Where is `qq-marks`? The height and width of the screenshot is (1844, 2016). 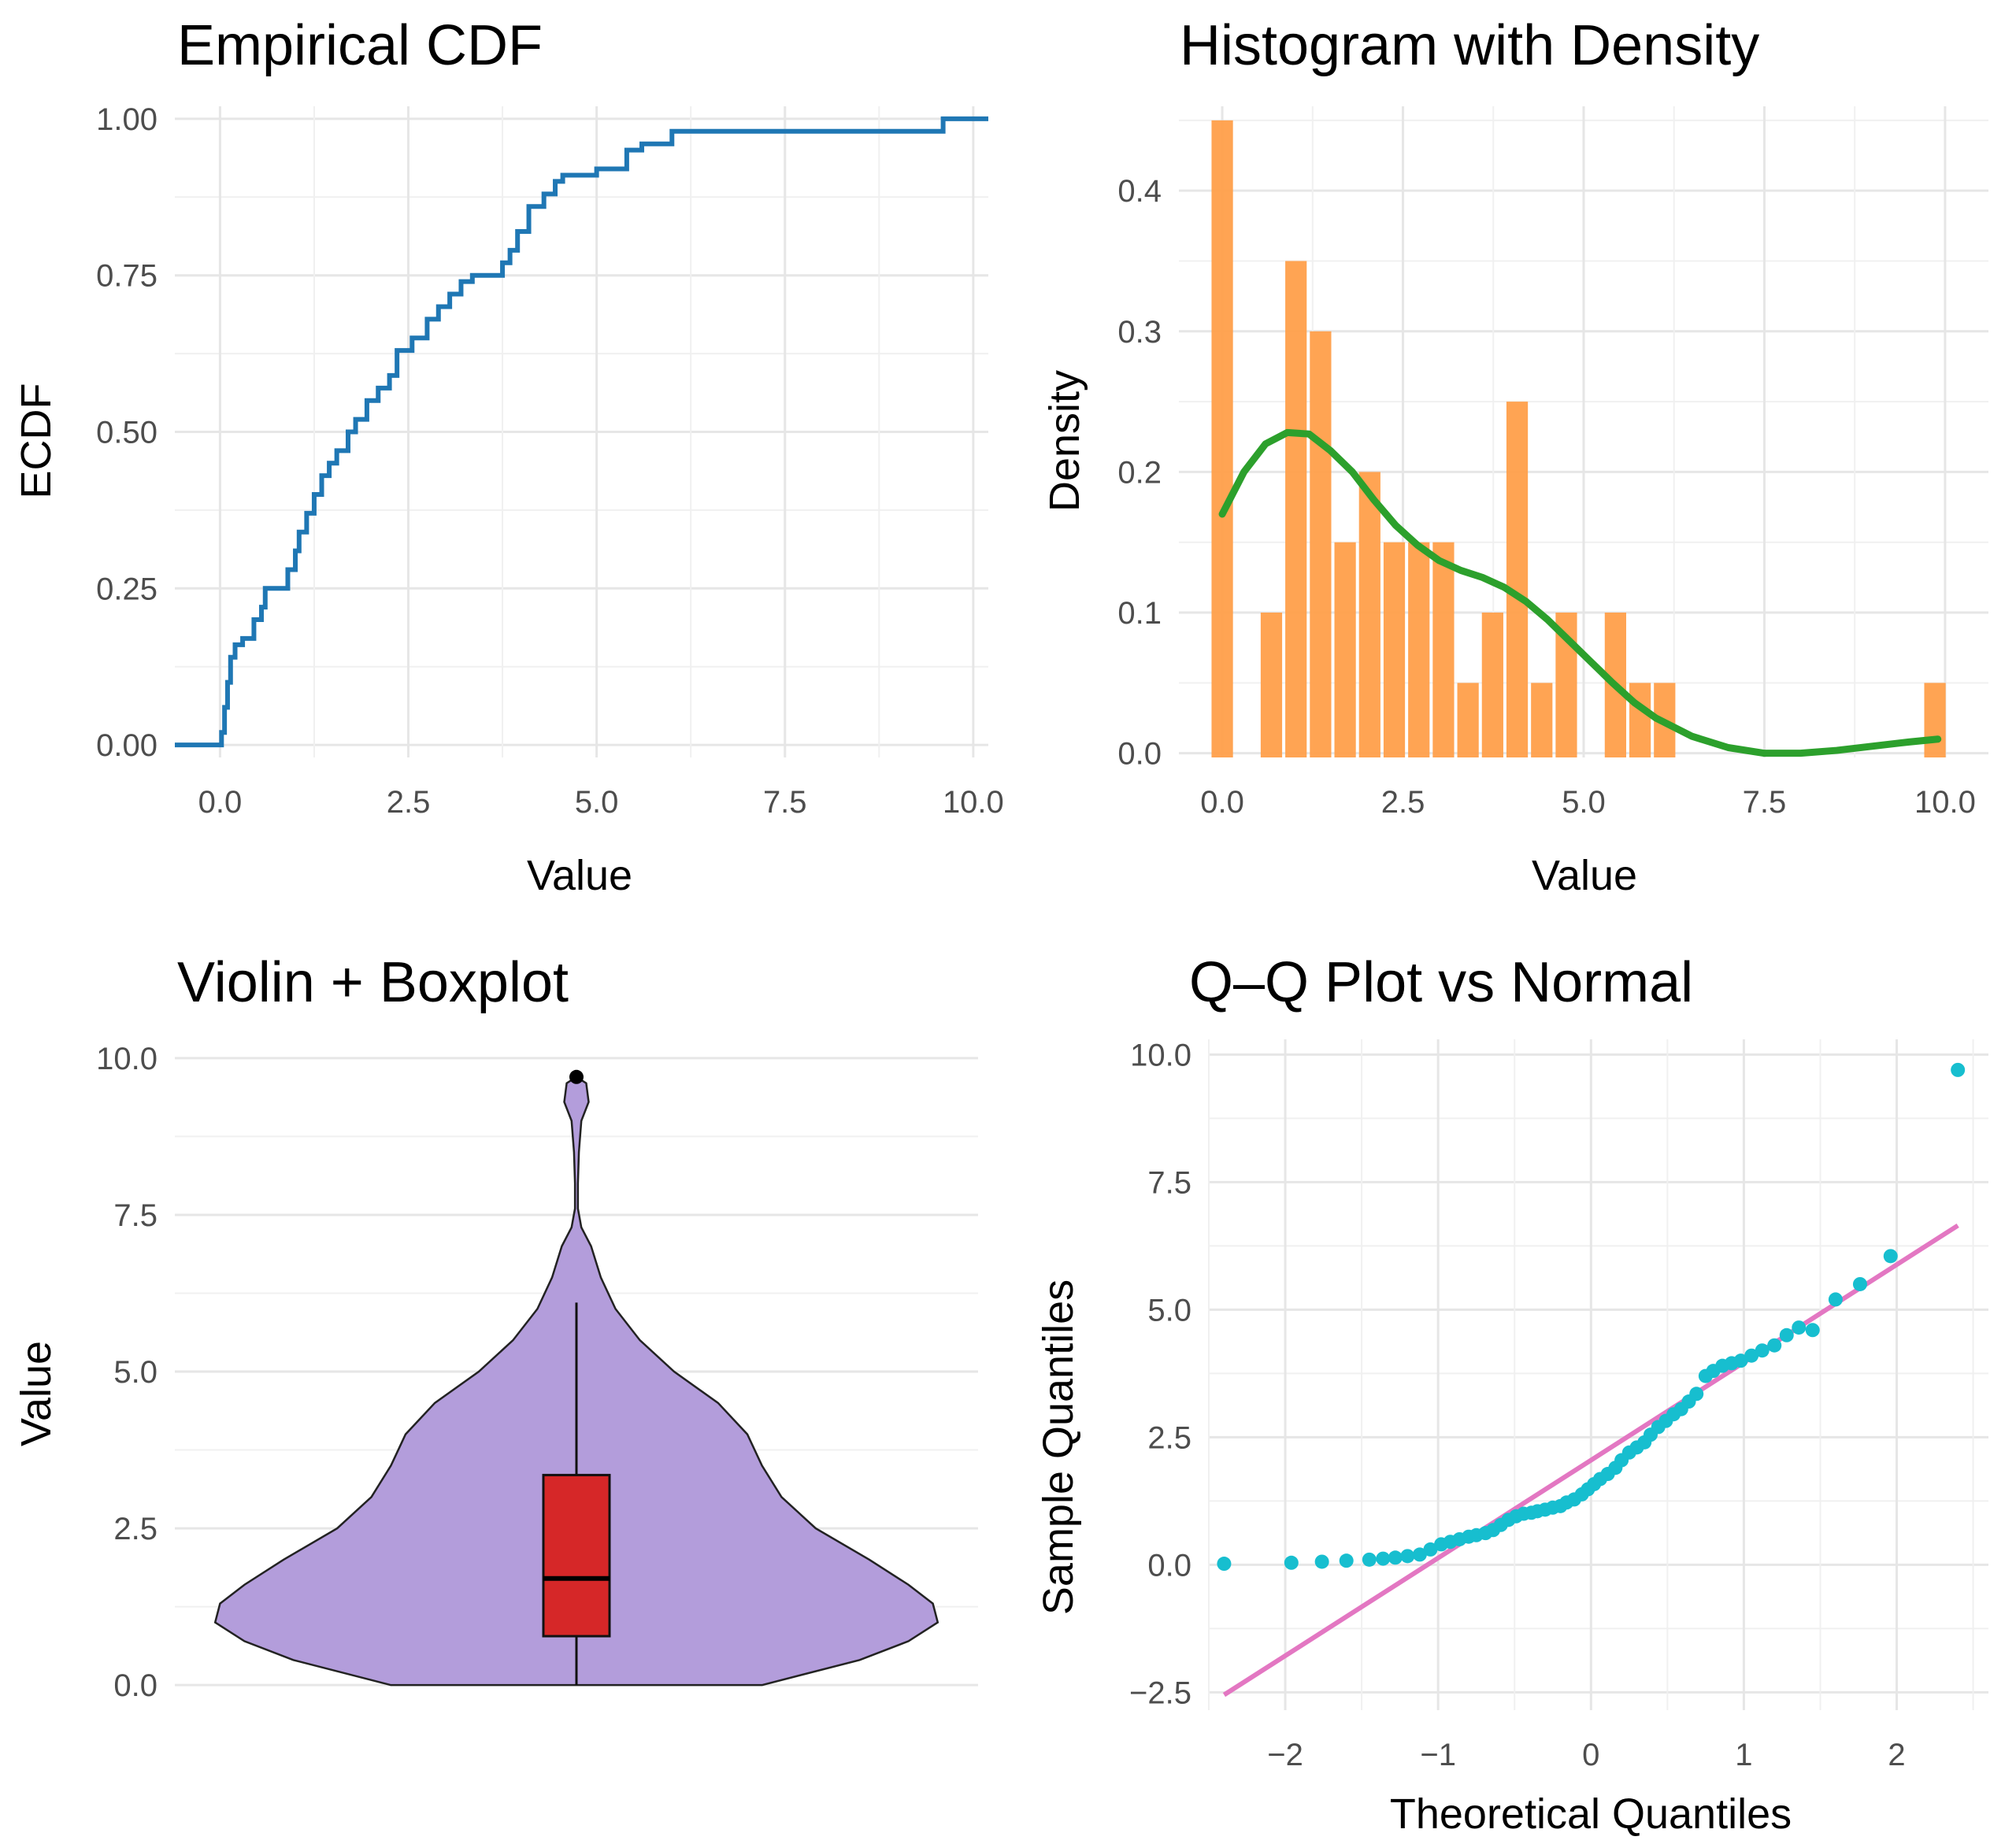
qq-marks is located at coordinates (1591, 1380).